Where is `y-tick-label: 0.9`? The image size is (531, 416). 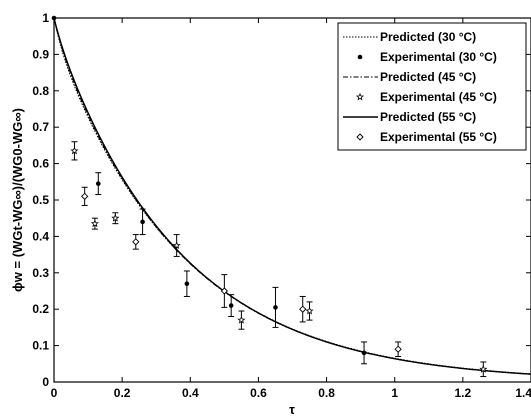
y-tick-label: 0.9 is located at coordinates (40, 54).